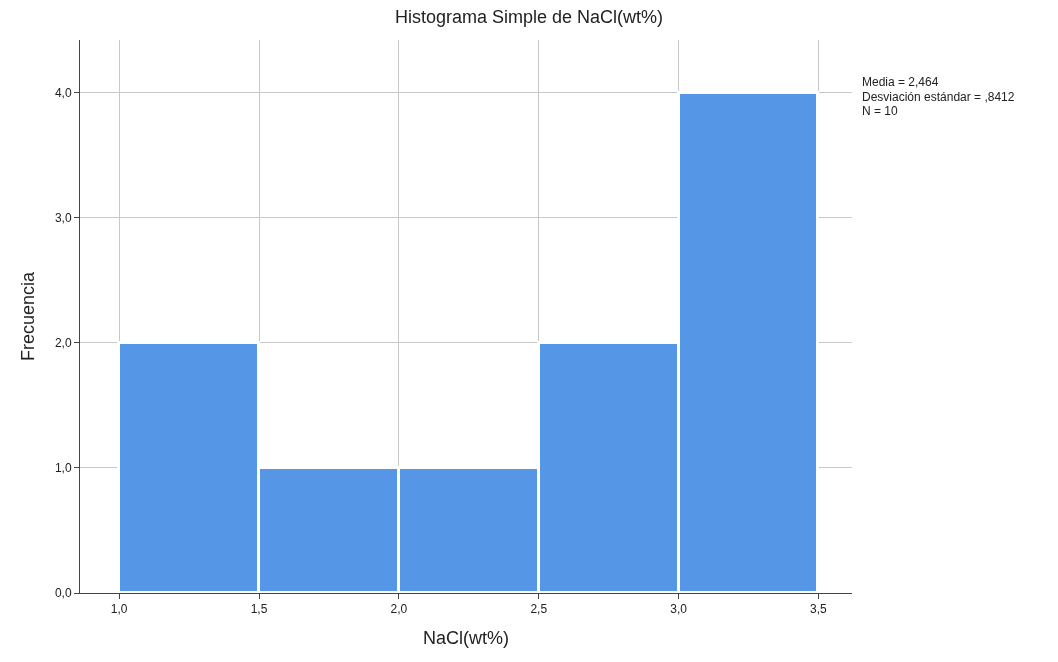 The width and height of the screenshot is (1058, 662). I want to click on y-axis-title: Frecuencia, so click(28, 316).